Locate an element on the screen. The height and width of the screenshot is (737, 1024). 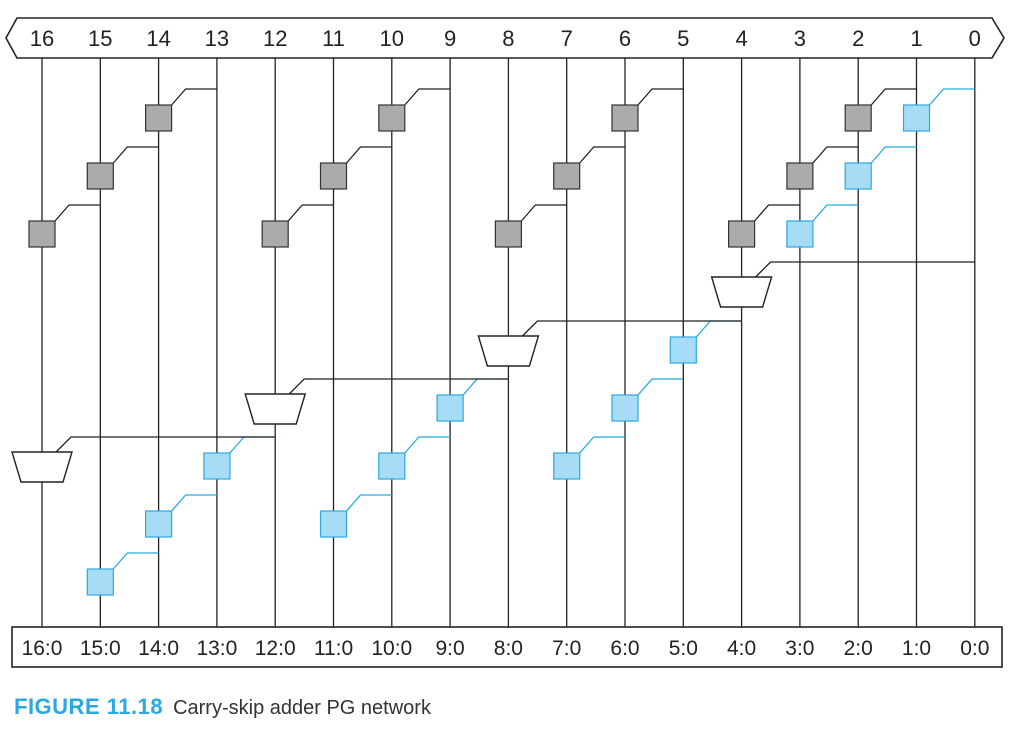
bit-labels: 16 15 14 13 12 11 10 9 8 7 6 5 4 3 2 1 0 is located at coordinates (505, 38).